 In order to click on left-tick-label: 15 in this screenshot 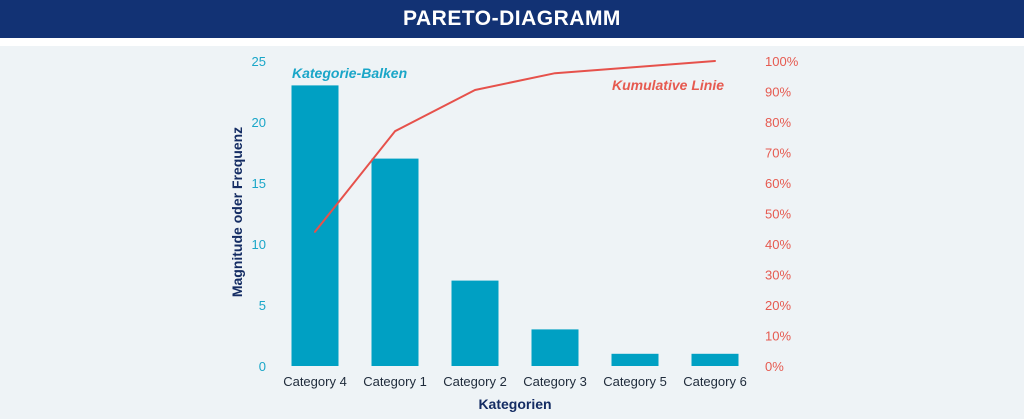, I will do `click(259, 183)`.